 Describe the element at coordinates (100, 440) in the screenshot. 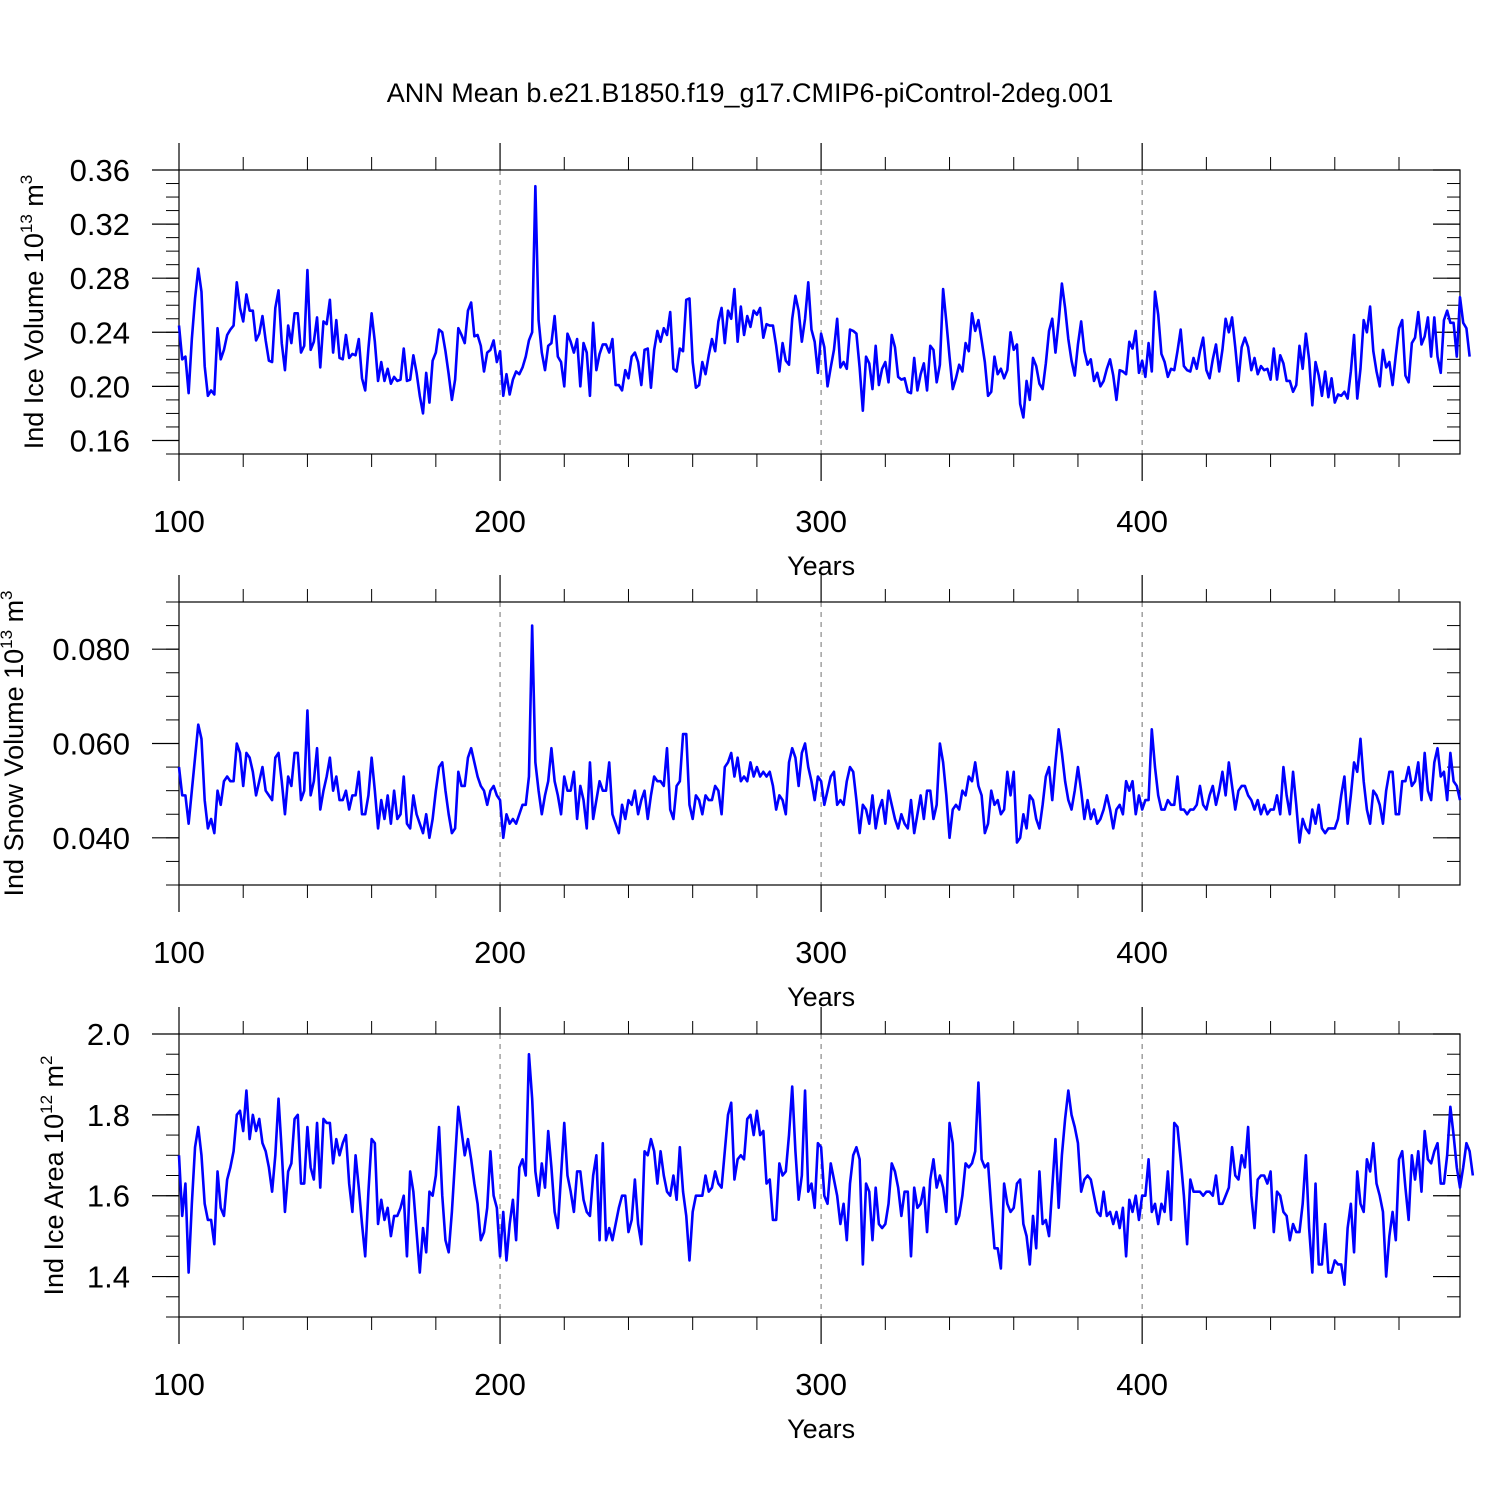

I see `y-tick-label: 0.16` at that location.